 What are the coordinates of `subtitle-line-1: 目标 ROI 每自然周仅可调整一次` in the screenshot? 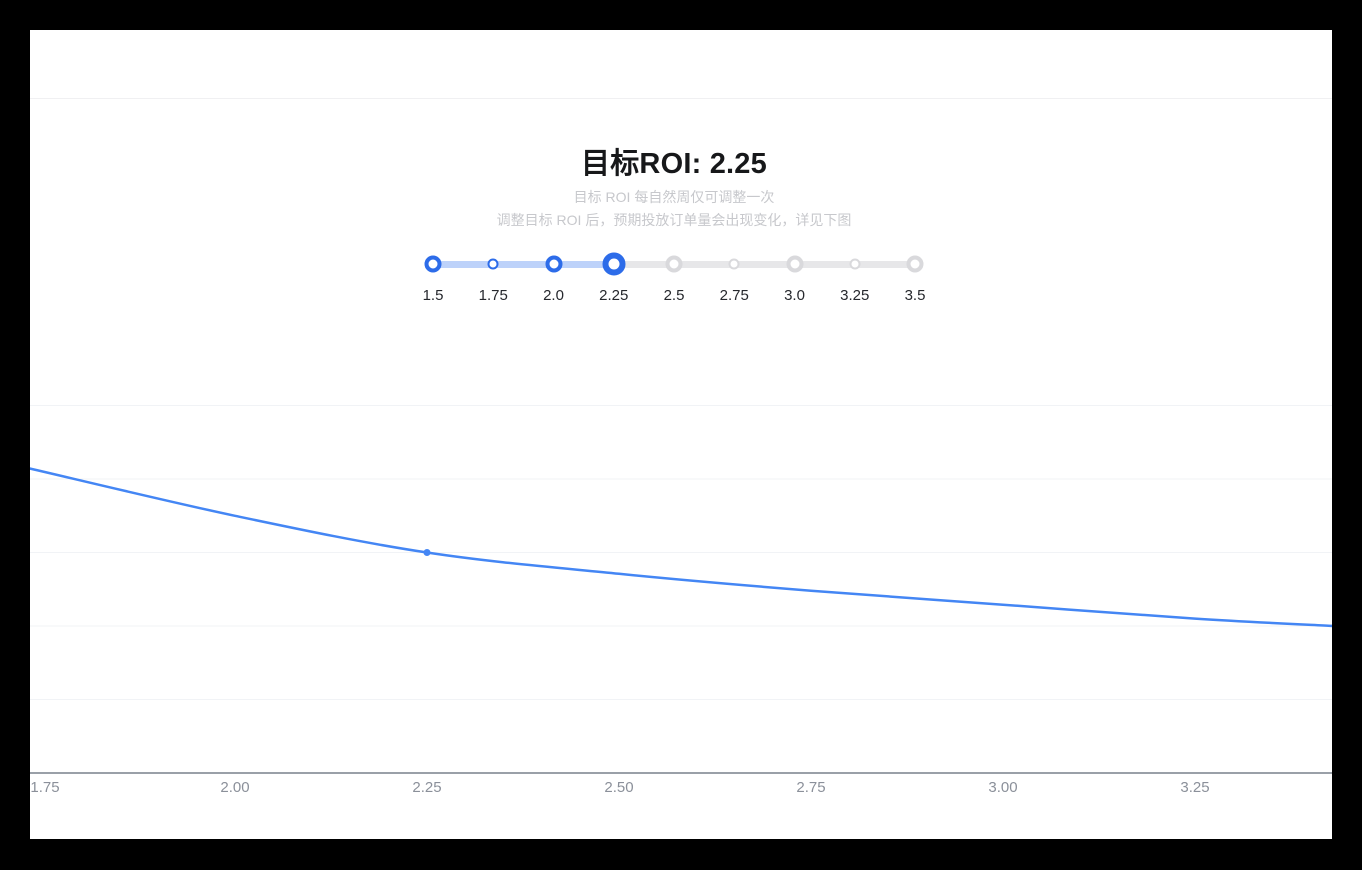 It's located at (674, 197).